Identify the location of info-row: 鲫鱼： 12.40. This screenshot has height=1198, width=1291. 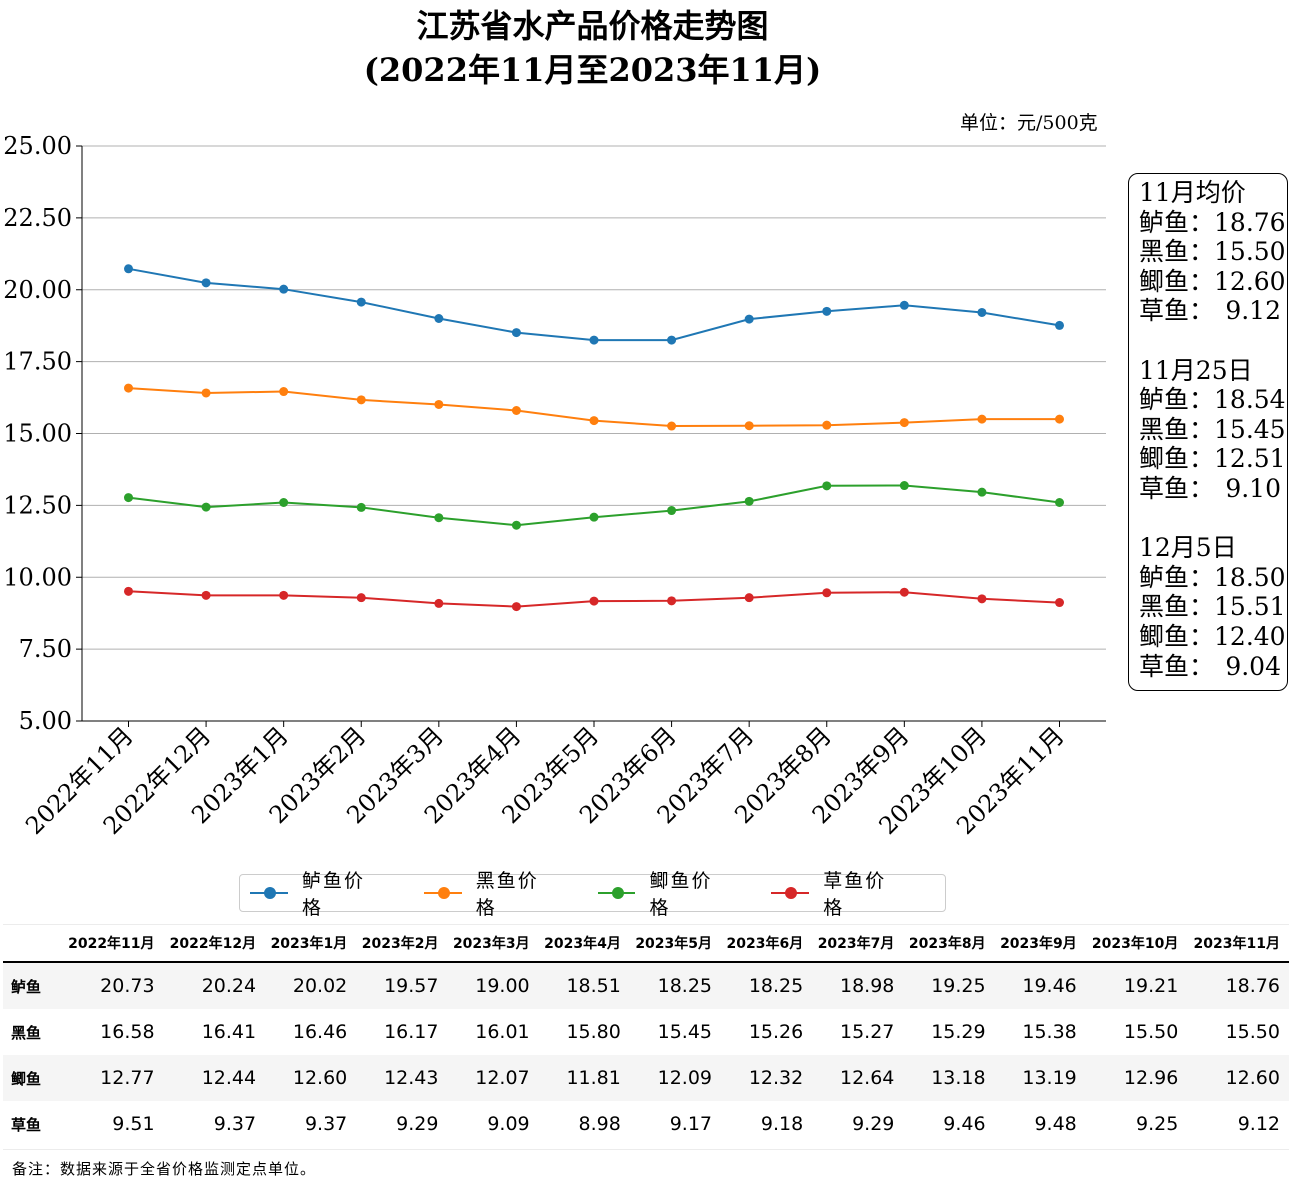
(1212, 636).